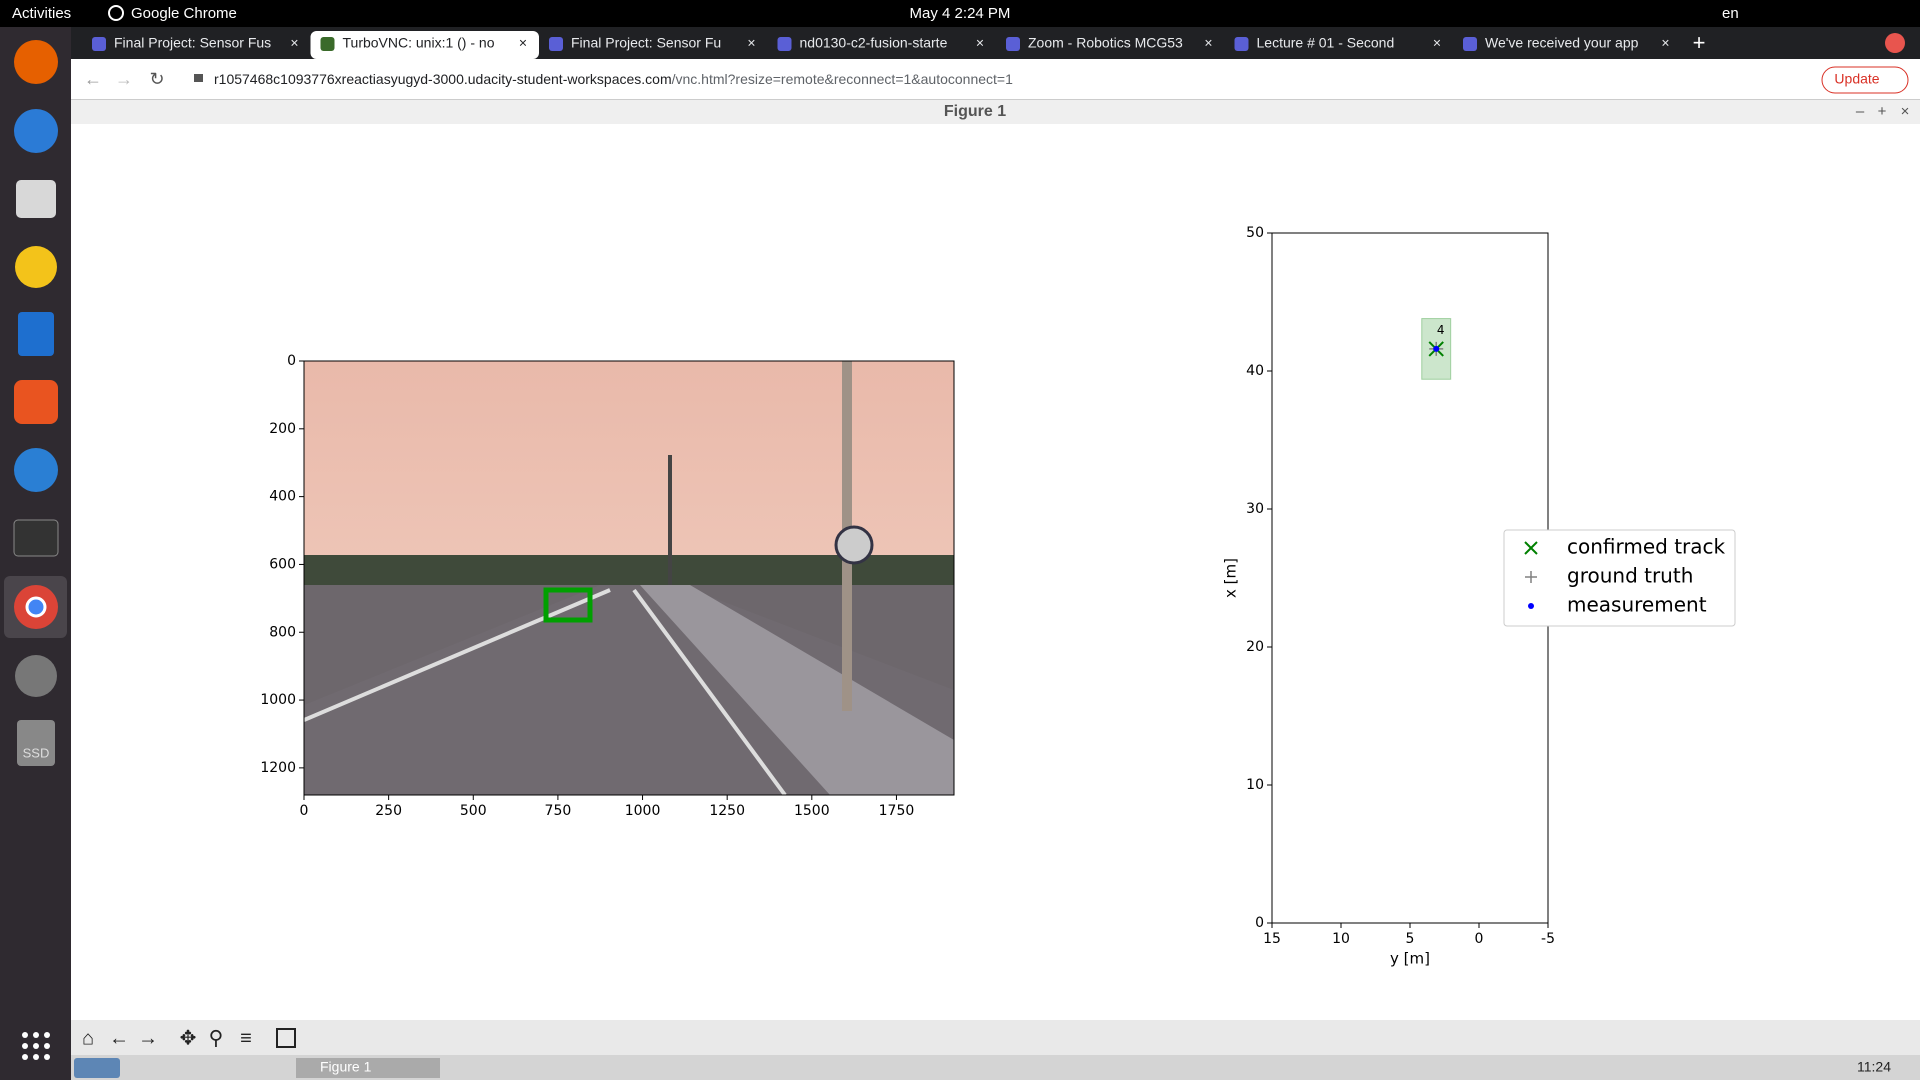 This screenshot has width=1920, height=1080. I want to click on window-titlebar, so click(995, 112).